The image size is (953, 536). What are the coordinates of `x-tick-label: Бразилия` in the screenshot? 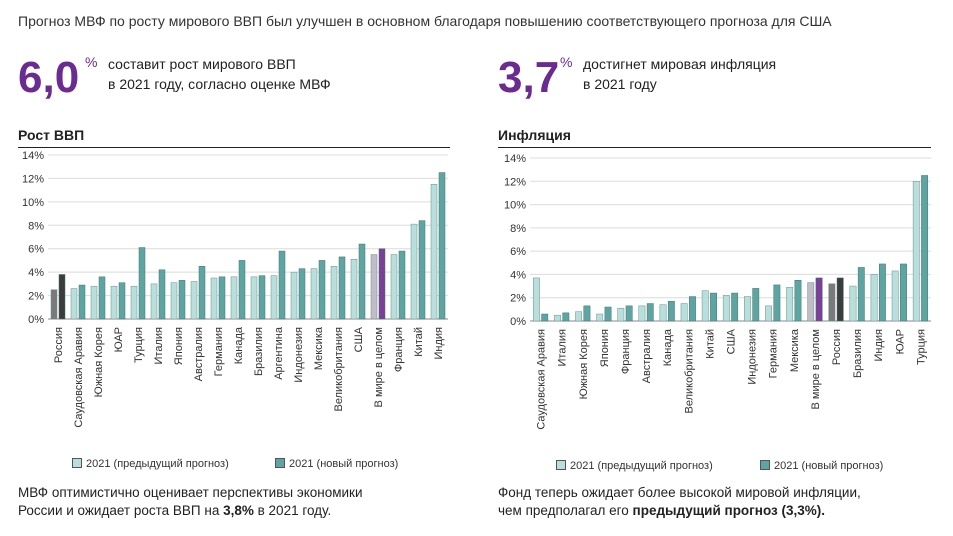 It's located at (858, 353).